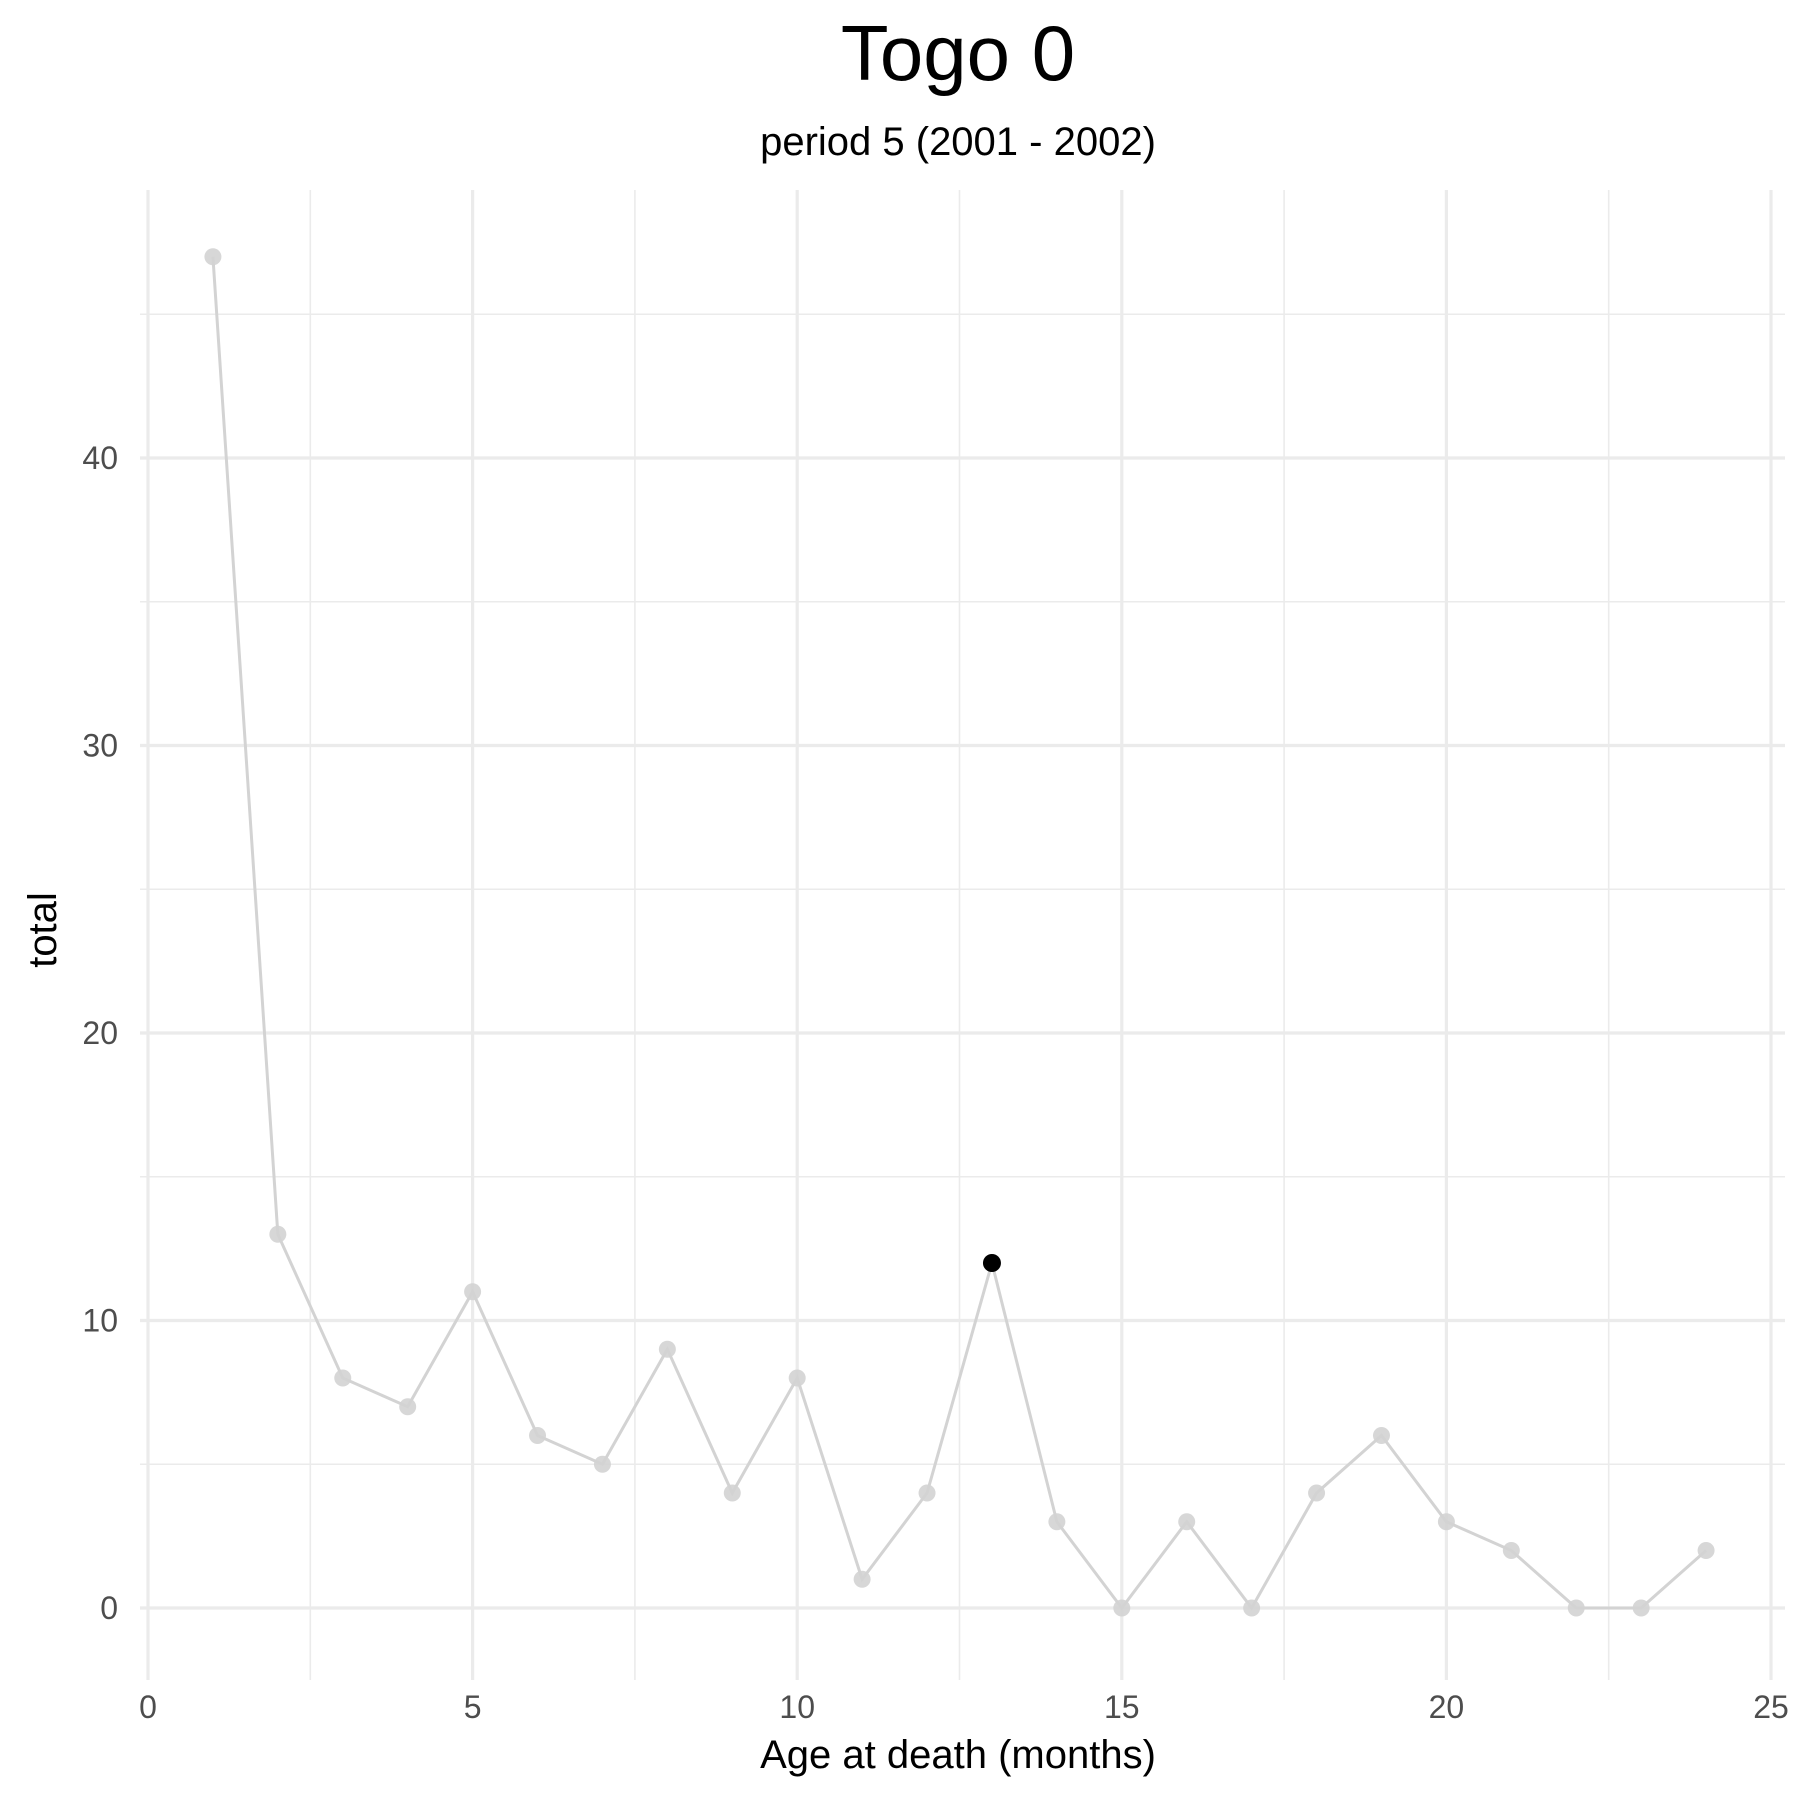 The width and height of the screenshot is (1800, 1800). What do you see at coordinates (100, 458) in the screenshot?
I see `y-tick-label: 40` at bounding box center [100, 458].